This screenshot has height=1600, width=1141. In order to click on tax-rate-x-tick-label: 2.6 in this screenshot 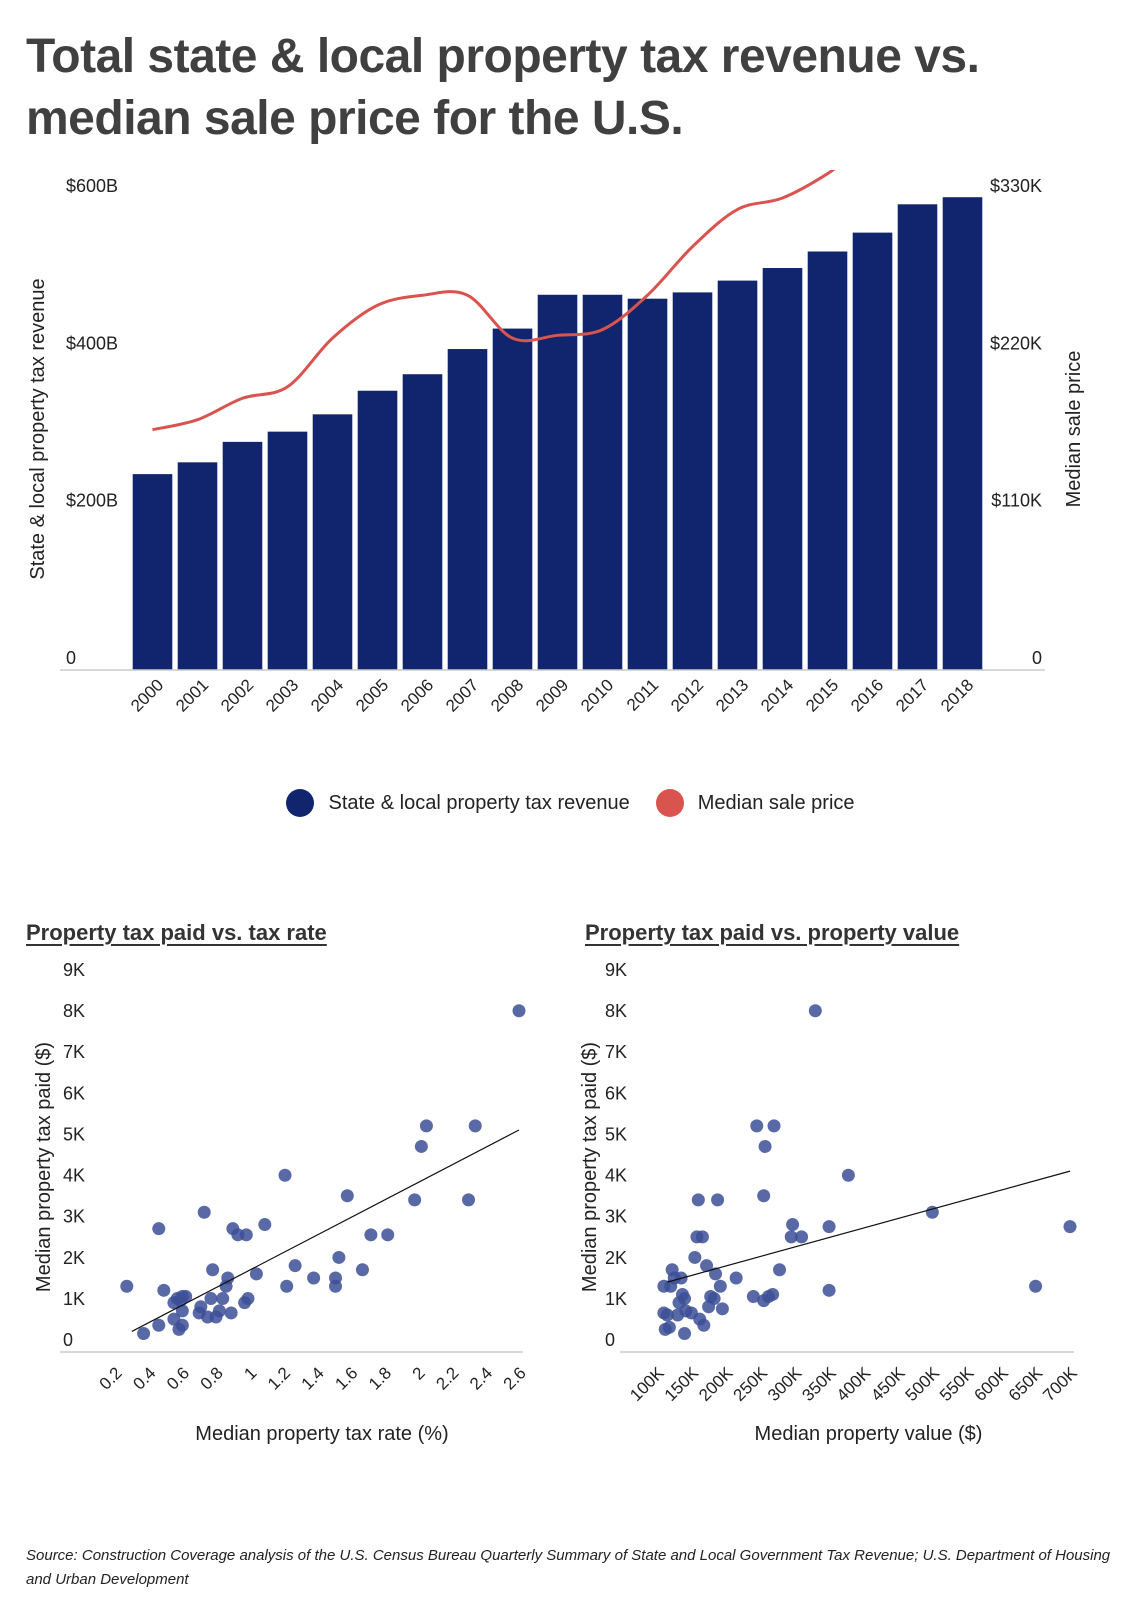, I will do `click(515, 1378)`.